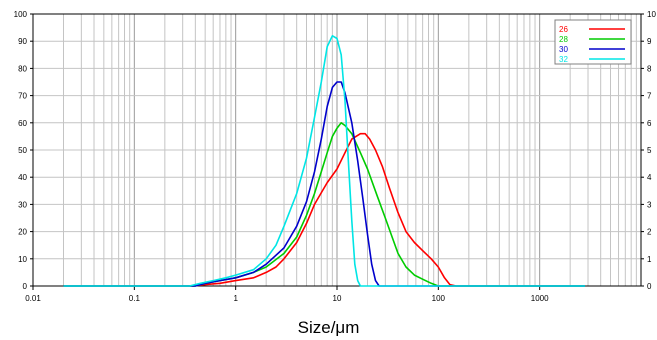  What do you see at coordinates (22, 41) in the screenshot?
I see `y-tick-label: 90` at bounding box center [22, 41].